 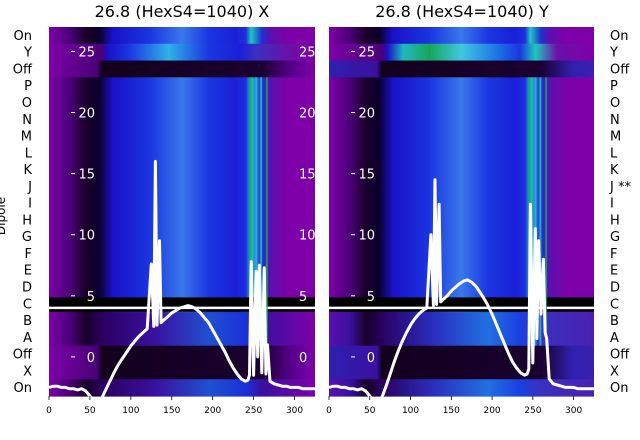 What do you see at coordinates (491, 411) in the screenshot?
I see `x-tick-label: 200` at bounding box center [491, 411].